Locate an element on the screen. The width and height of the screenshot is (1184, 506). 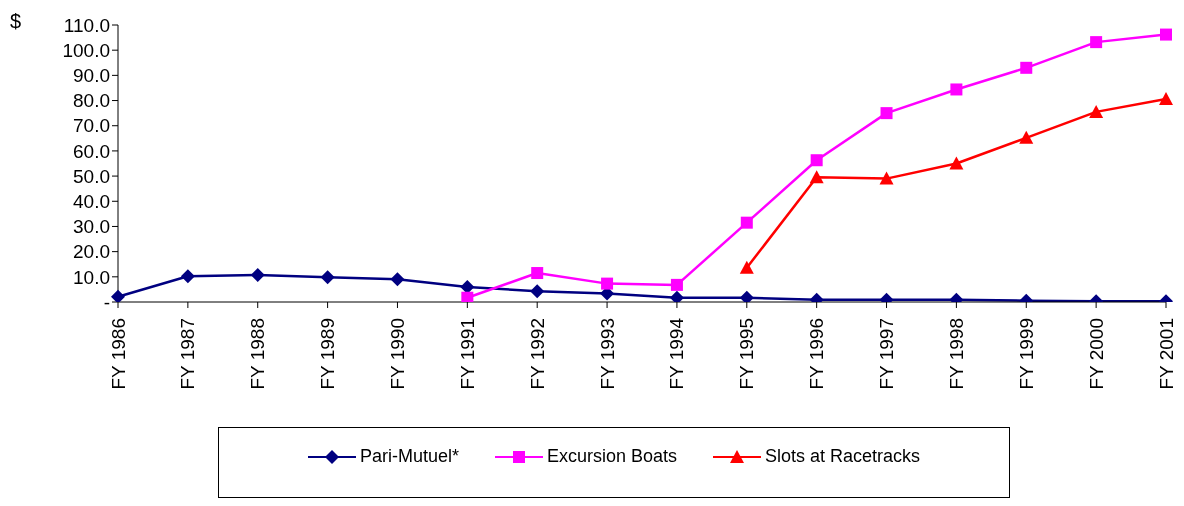
y-tick-label: 10.0 is located at coordinates (91, 277).